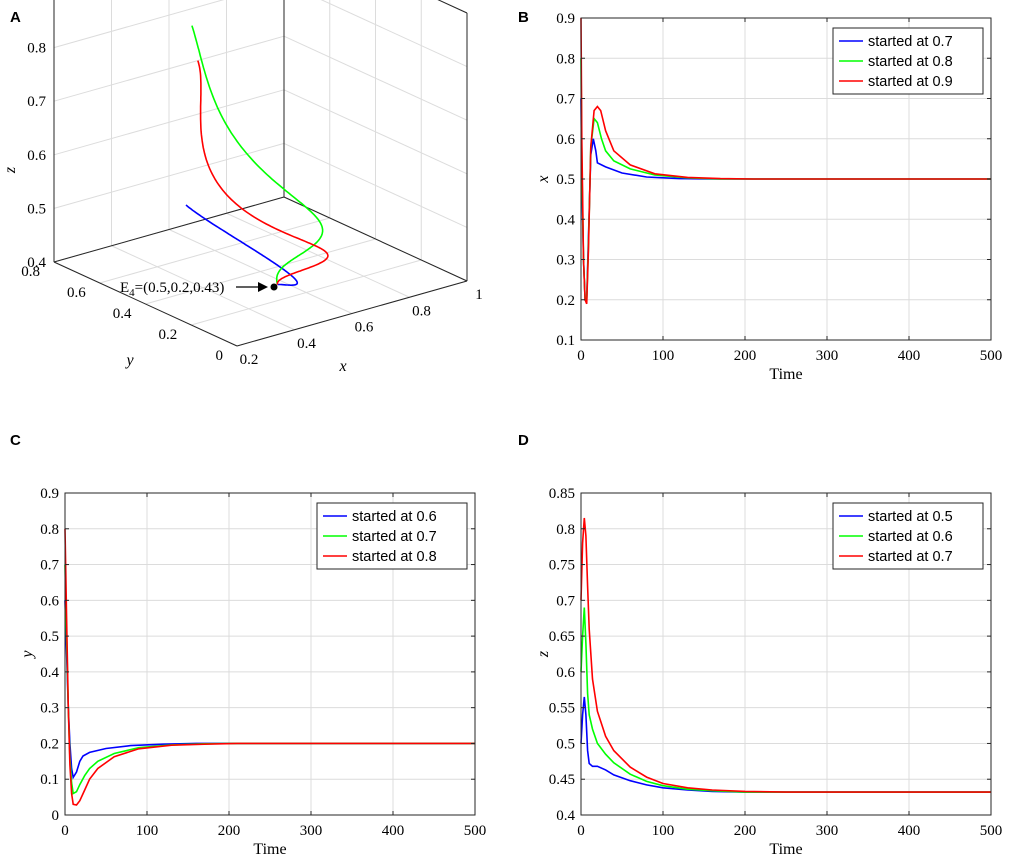  I want to click on trajectory-green, so click(257, 155).